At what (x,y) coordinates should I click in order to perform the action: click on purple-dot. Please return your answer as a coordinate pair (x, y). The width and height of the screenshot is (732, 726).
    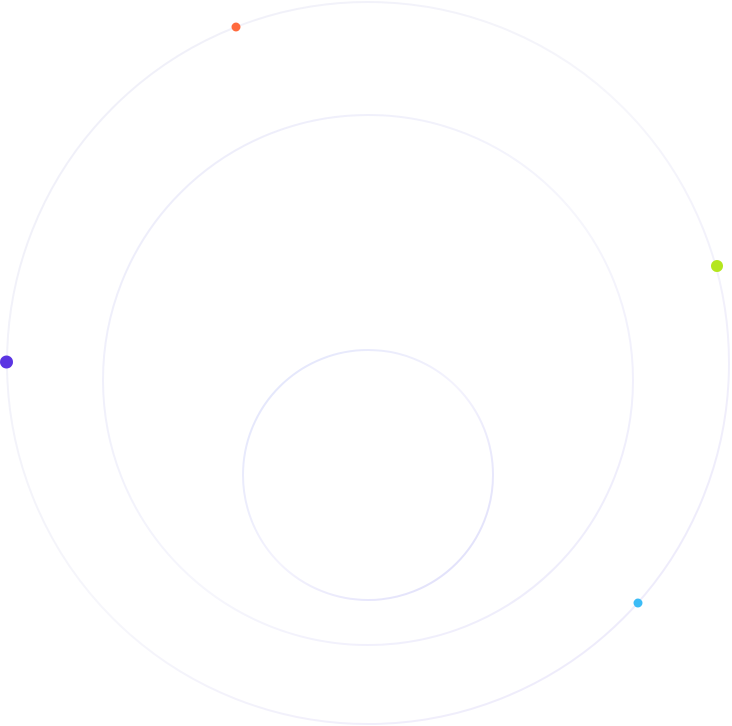
    Looking at the image, I should click on (6, 362).